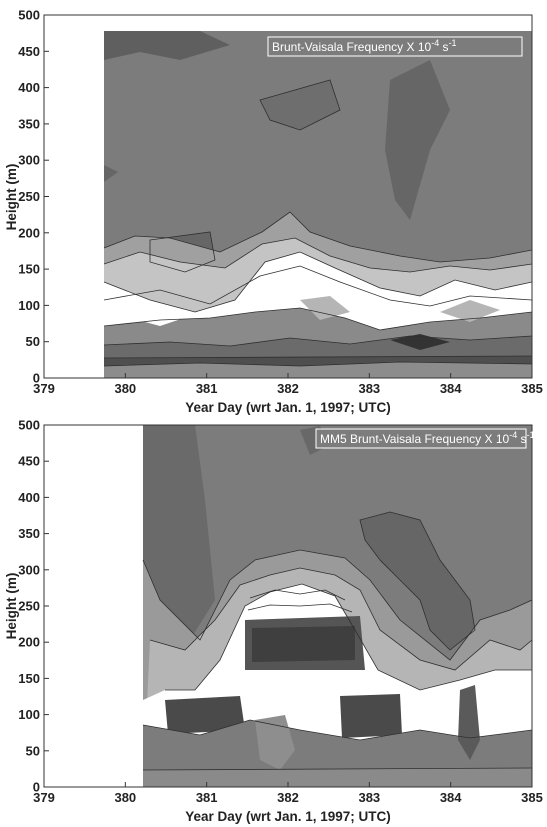  I want to click on bottom-x-tick-labels: 379 380 381 382 383 384 385, so click(288, 793).